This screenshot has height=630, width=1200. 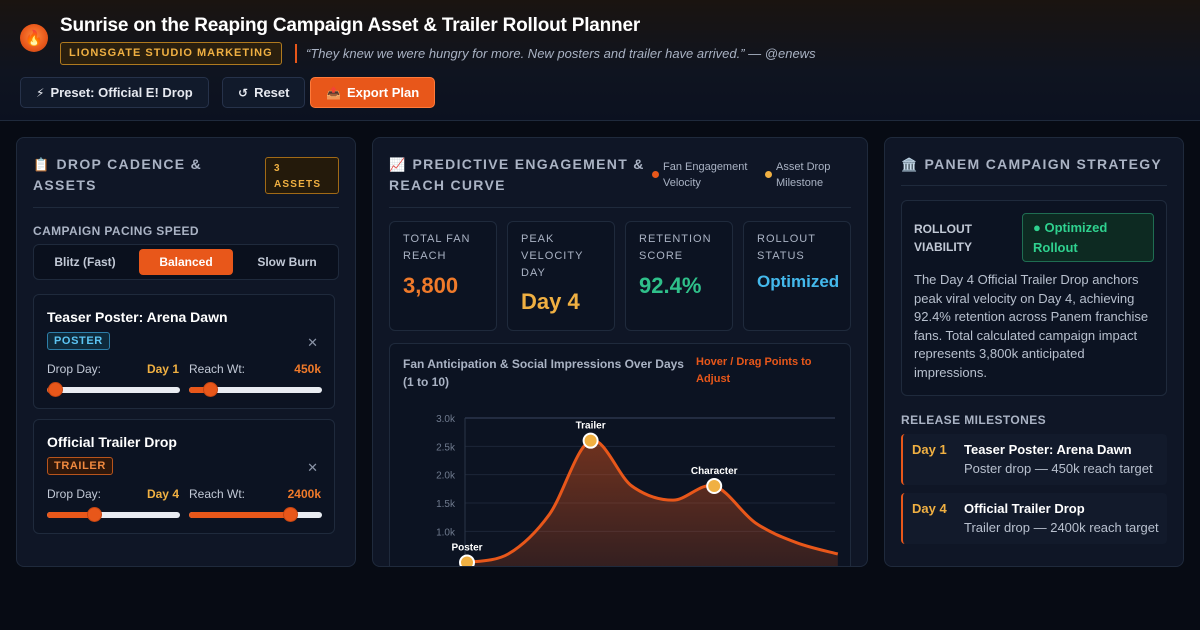 I want to click on kpi-value: Day 4, so click(x=550, y=301).